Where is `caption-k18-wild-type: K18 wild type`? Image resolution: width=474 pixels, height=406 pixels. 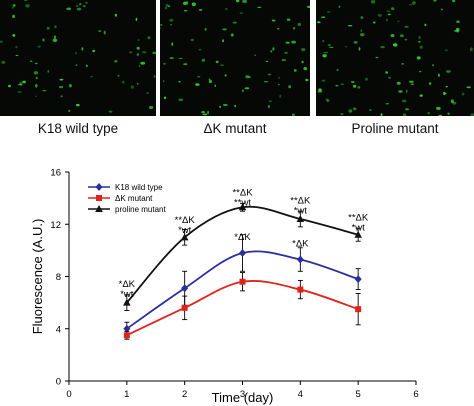 caption-k18-wild-type: K18 wild type is located at coordinates (78, 128).